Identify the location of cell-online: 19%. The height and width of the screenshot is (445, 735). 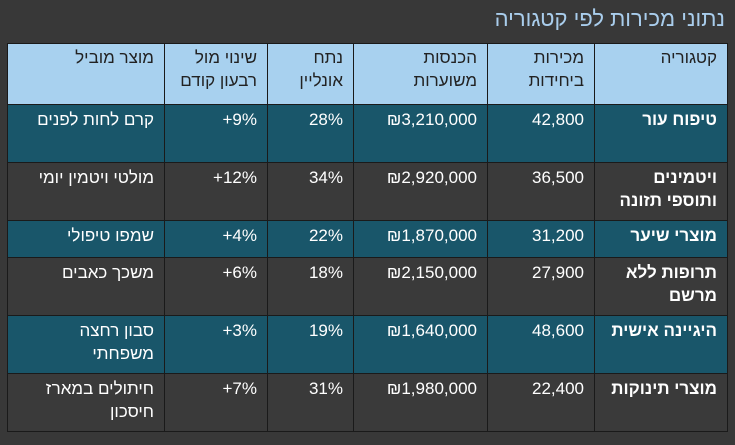
(310, 344).